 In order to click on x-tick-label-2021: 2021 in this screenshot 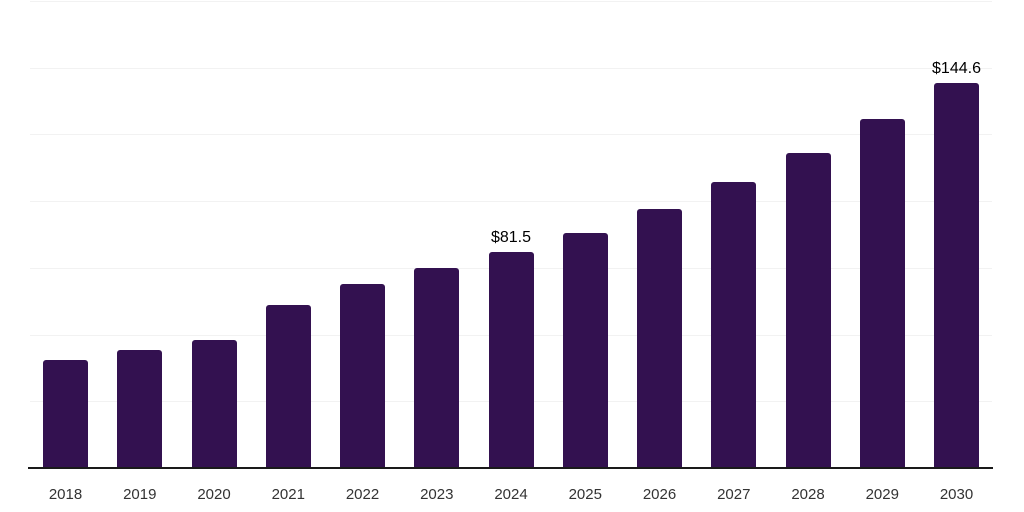, I will do `click(288, 494)`.